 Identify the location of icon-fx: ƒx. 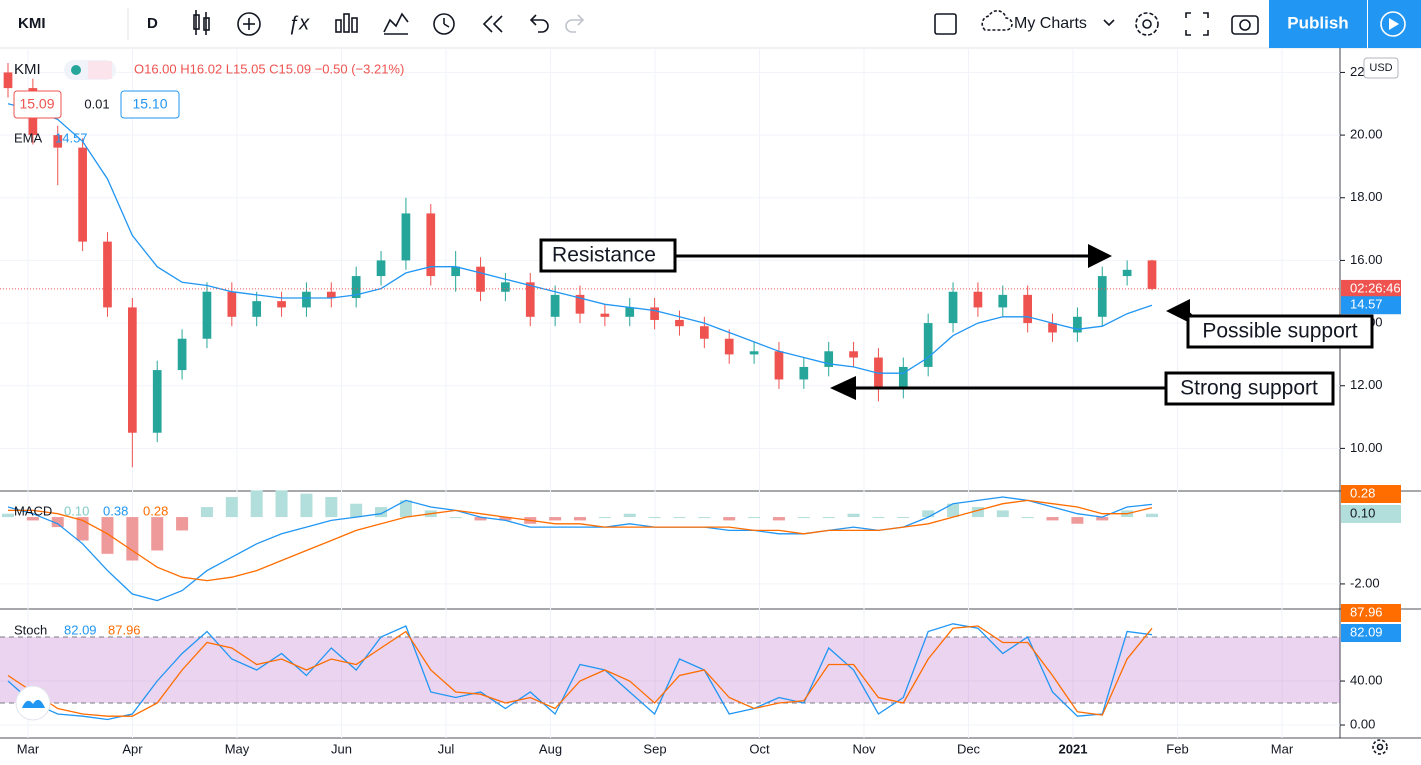
(299, 23).